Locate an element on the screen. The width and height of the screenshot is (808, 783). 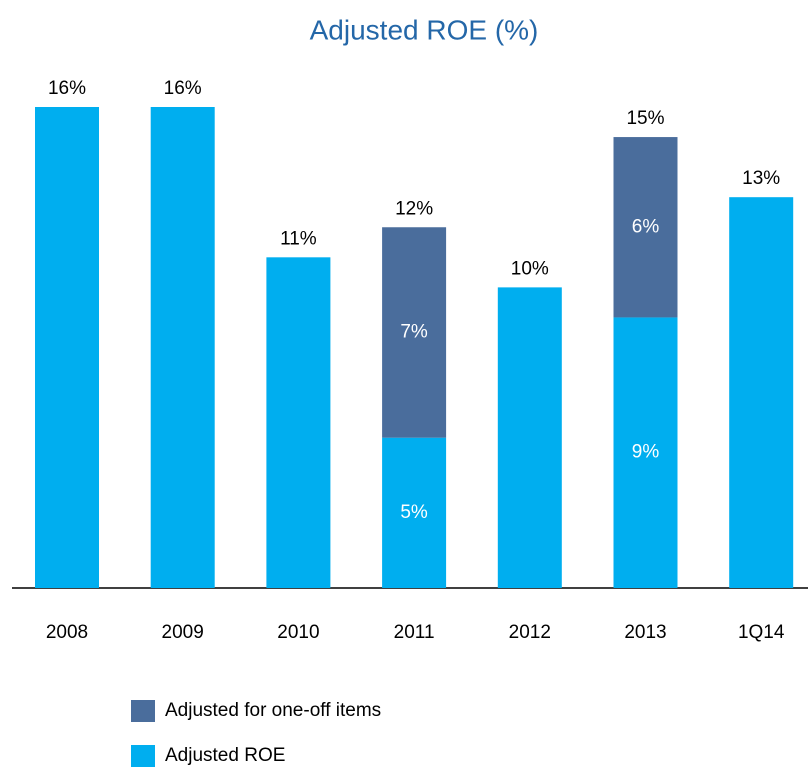
data-label: 7% is located at coordinates (414, 331).